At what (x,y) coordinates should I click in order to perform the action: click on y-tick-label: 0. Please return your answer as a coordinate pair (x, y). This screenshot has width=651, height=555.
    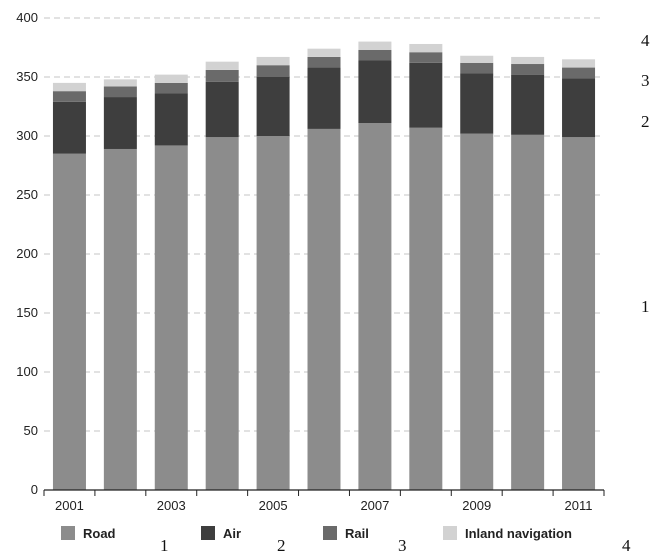
    Looking at the image, I should click on (34, 489).